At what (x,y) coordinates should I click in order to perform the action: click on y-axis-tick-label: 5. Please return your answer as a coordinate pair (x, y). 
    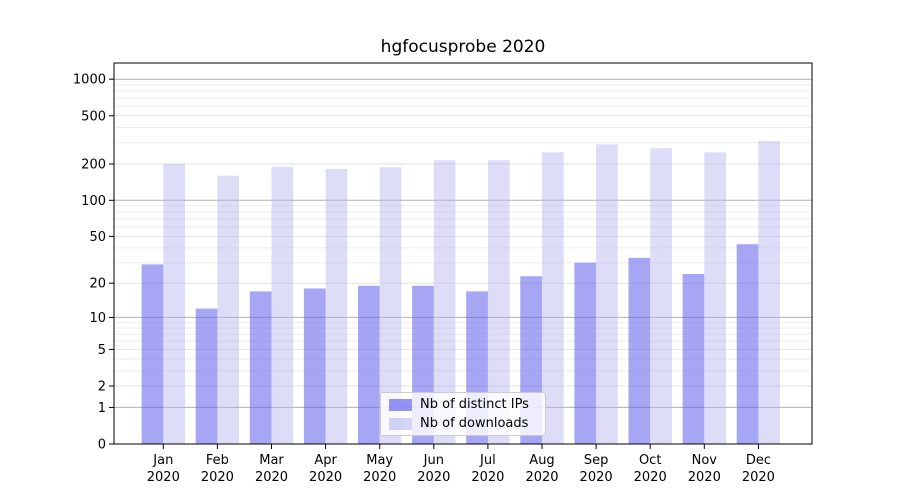
    Looking at the image, I should click on (102, 350).